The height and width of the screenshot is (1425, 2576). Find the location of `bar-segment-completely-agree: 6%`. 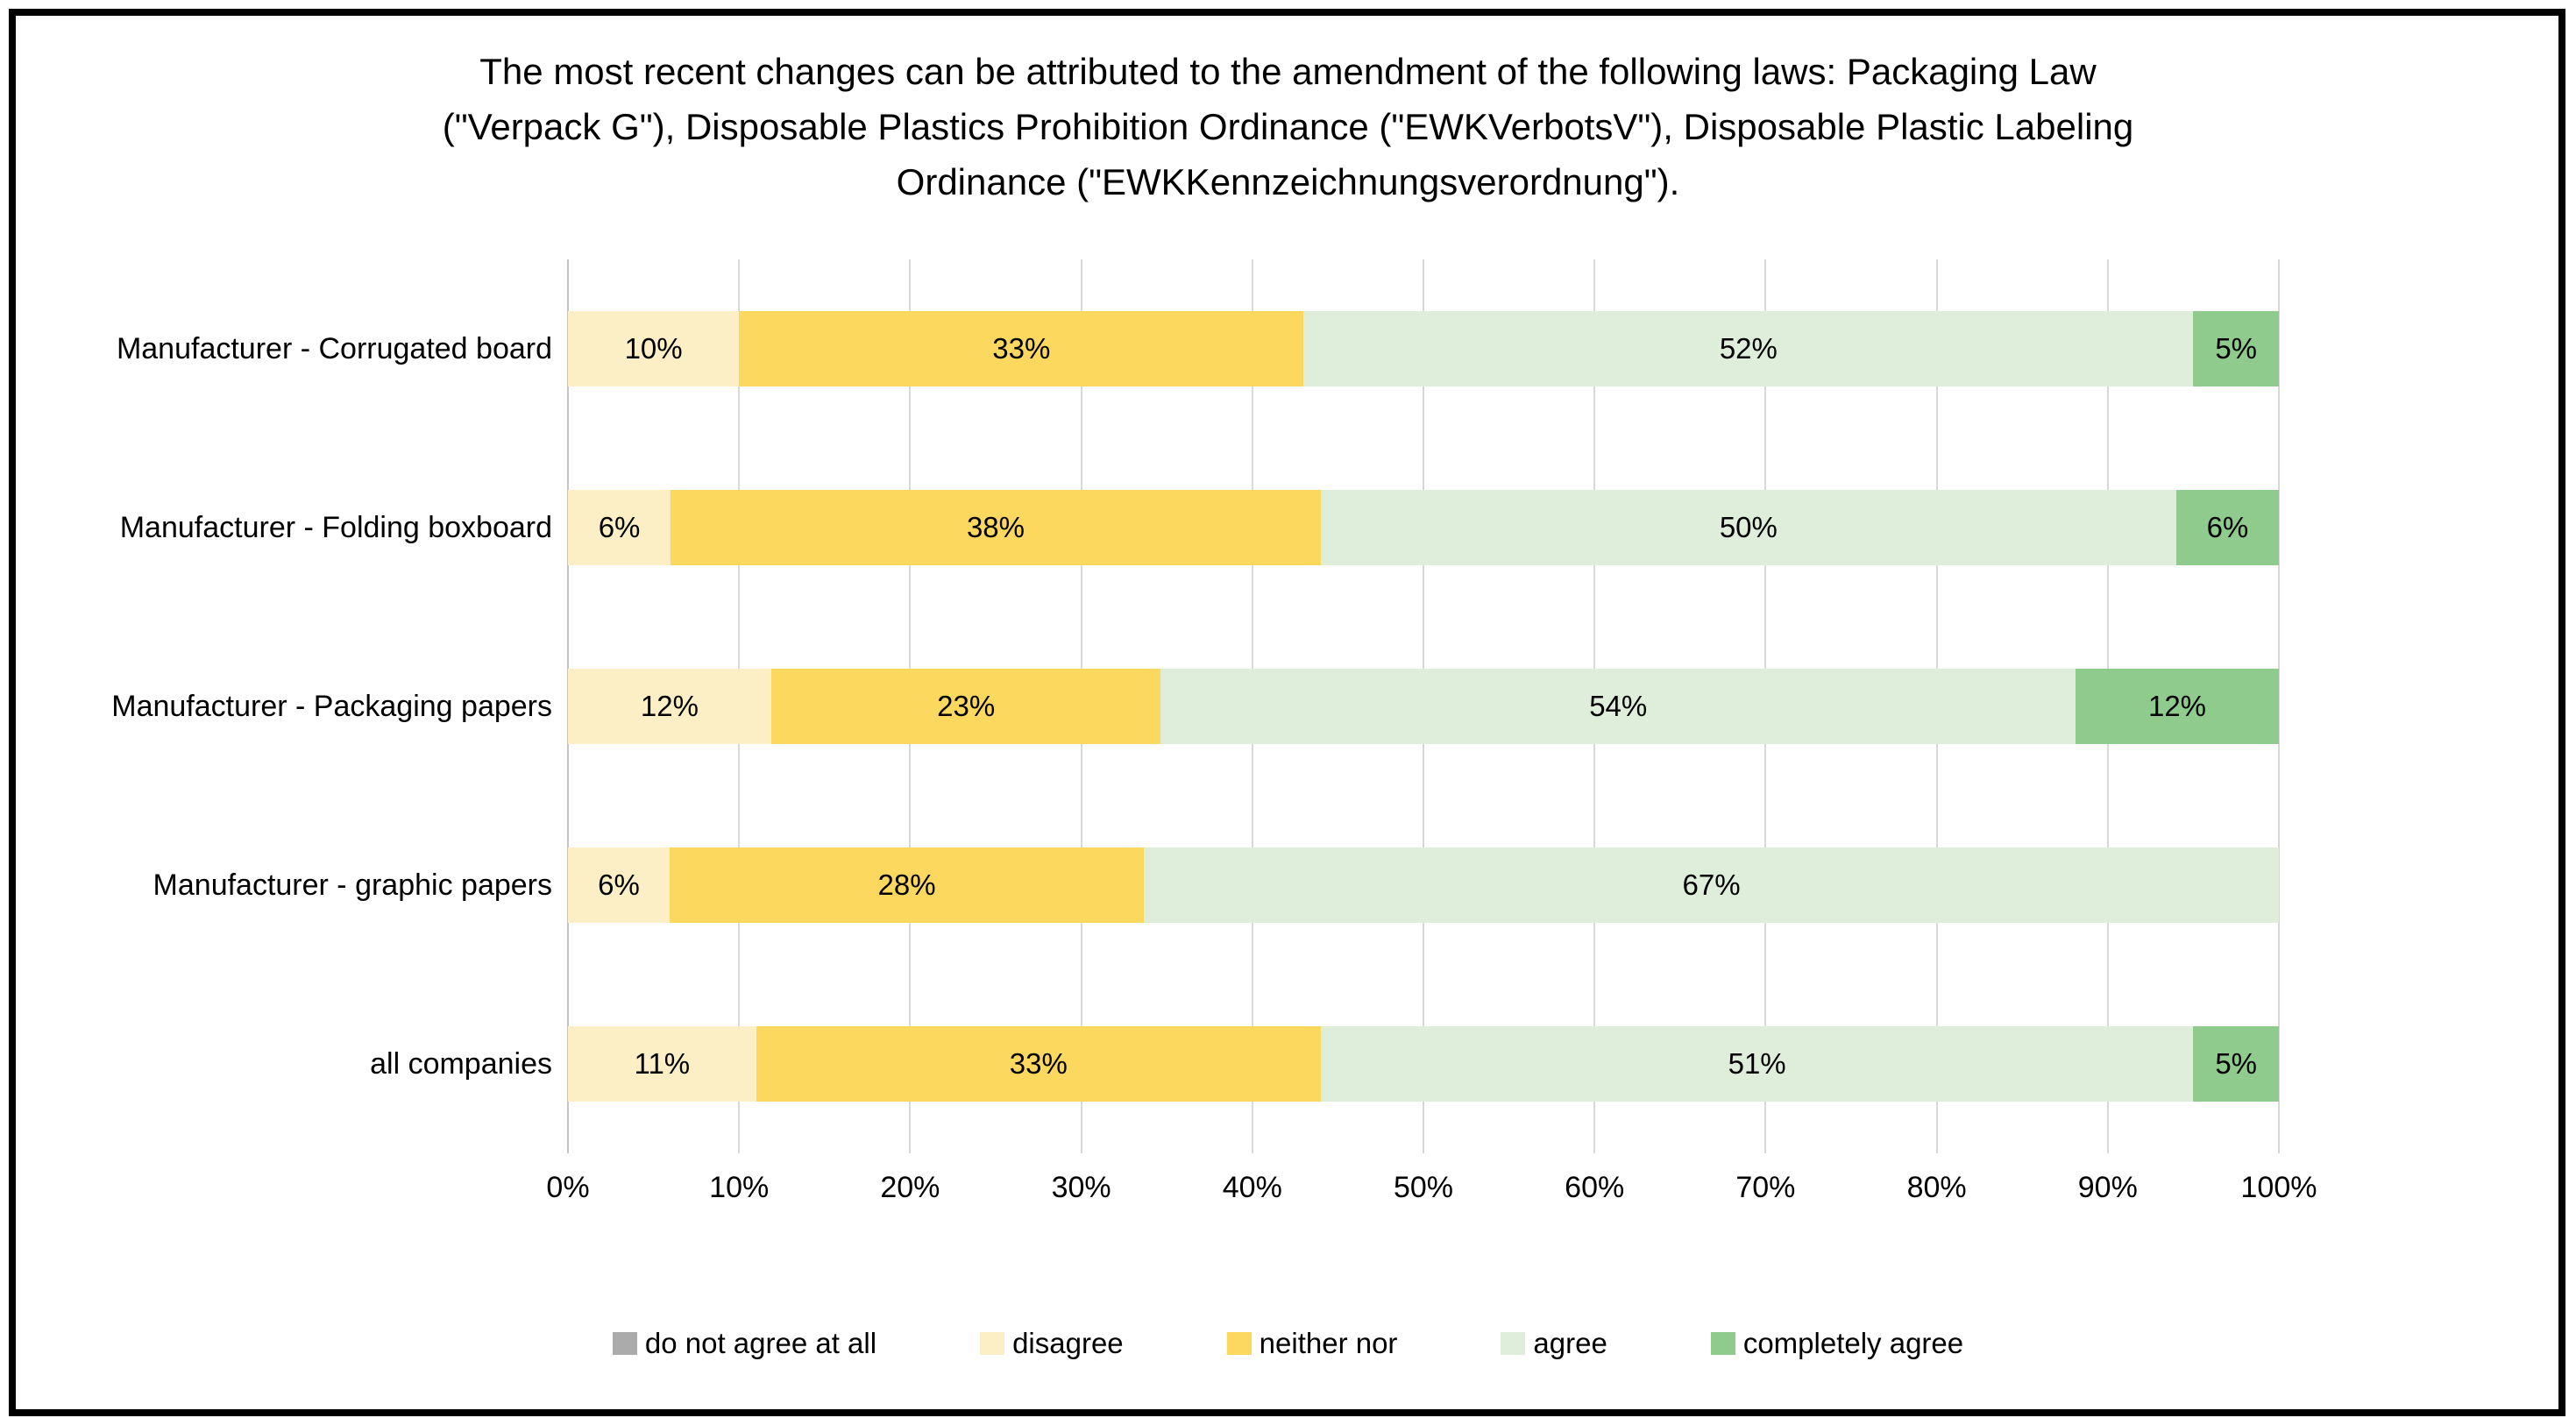

bar-segment-completely-agree: 6% is located at coordinates (2227, 527).